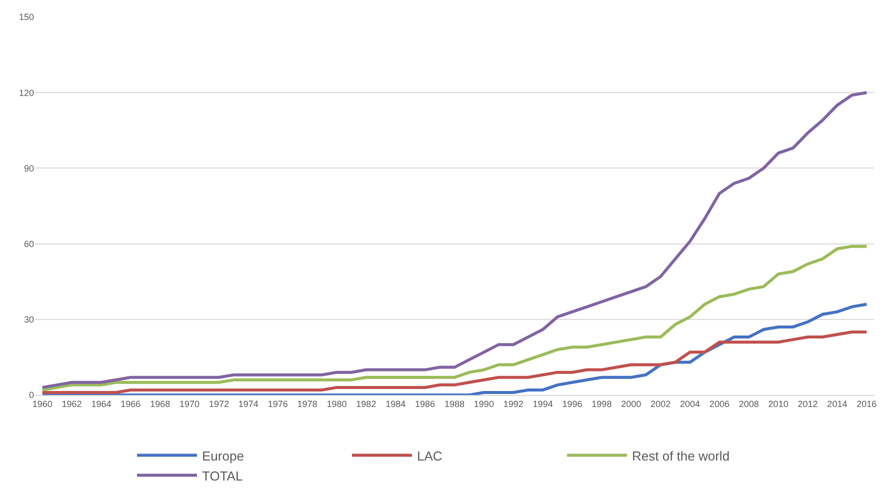 This screenshot has height=502, width=889. I want to click on x-tick-label: 2002, so click(660, 403).